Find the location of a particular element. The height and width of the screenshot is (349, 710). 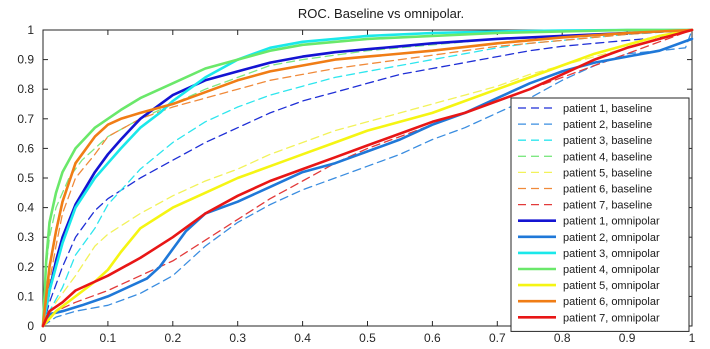

x-tick-label: 0.5 is located at coordinates (367, 338).